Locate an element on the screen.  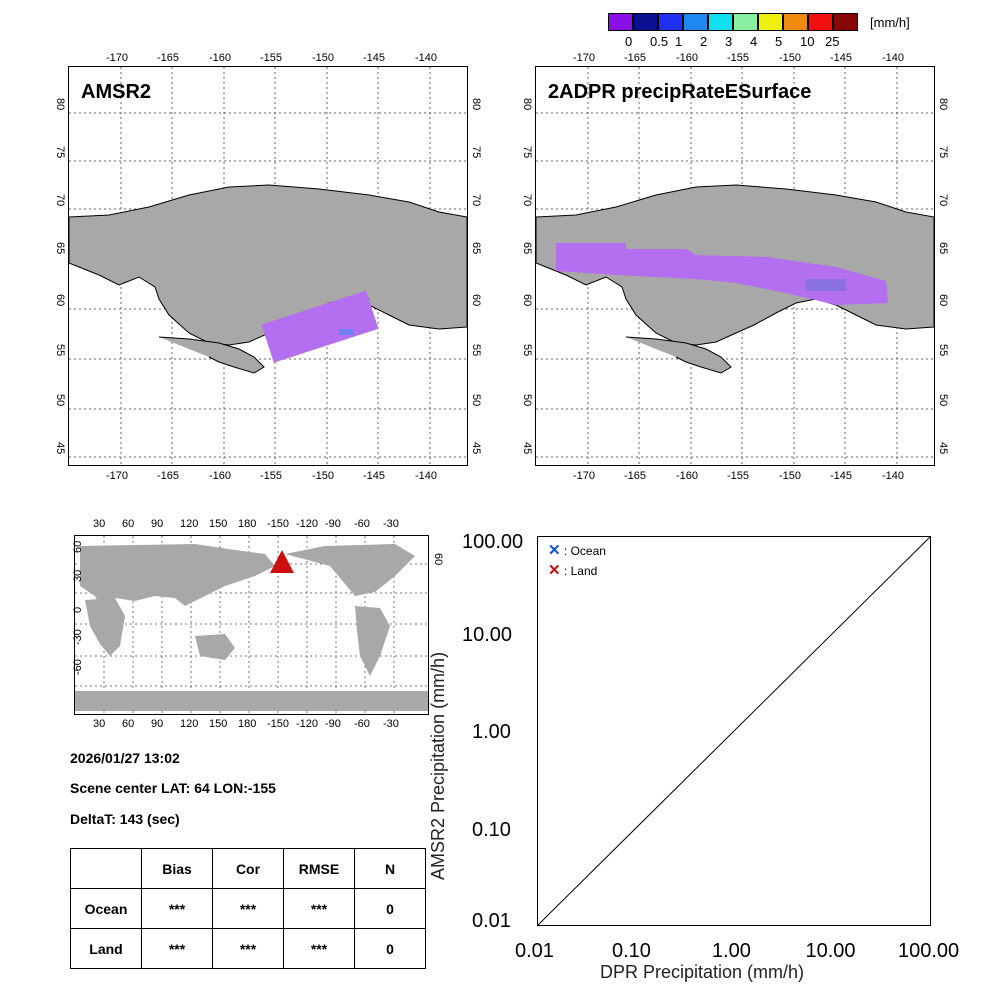
globe-lon-tick-top: 90 is located at coordinates (157, 524).